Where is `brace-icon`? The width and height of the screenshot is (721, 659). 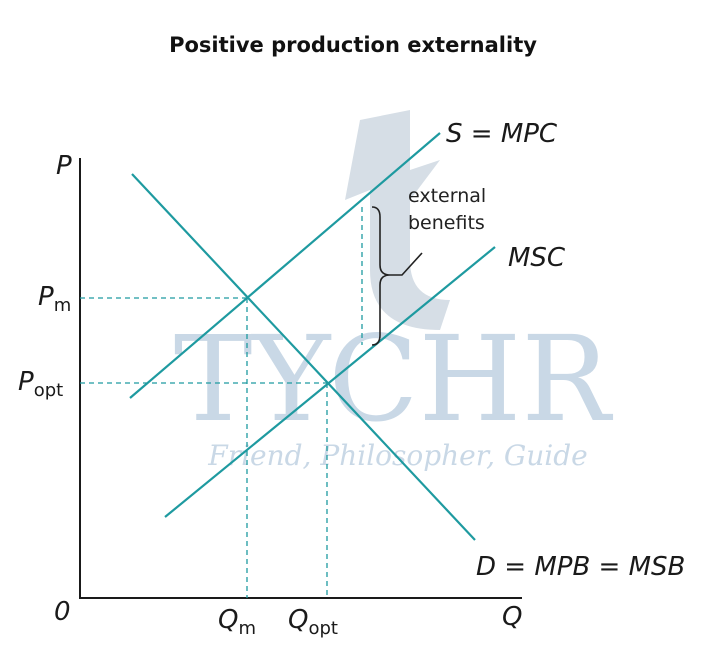
brace-icon is located at coordinates (397, 276).